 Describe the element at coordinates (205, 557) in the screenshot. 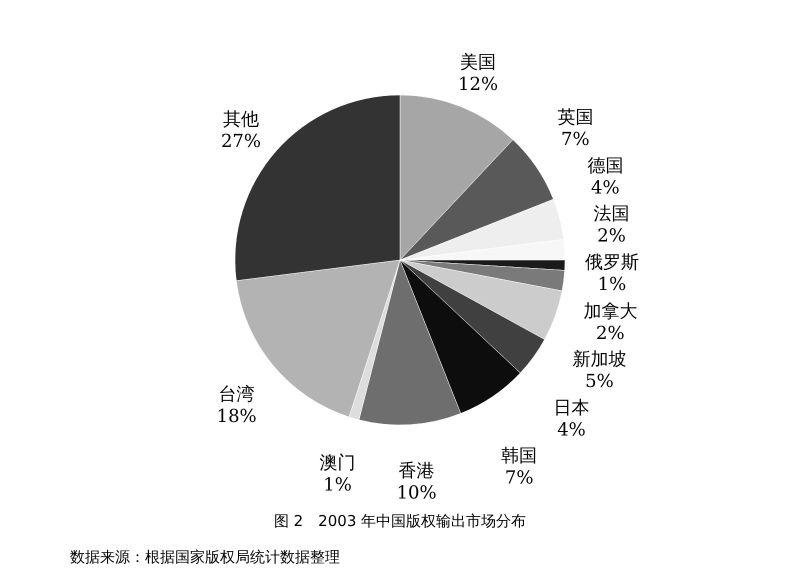

I see `source-note: 数据来源：根据国家版权局统计数据整理` at that location.